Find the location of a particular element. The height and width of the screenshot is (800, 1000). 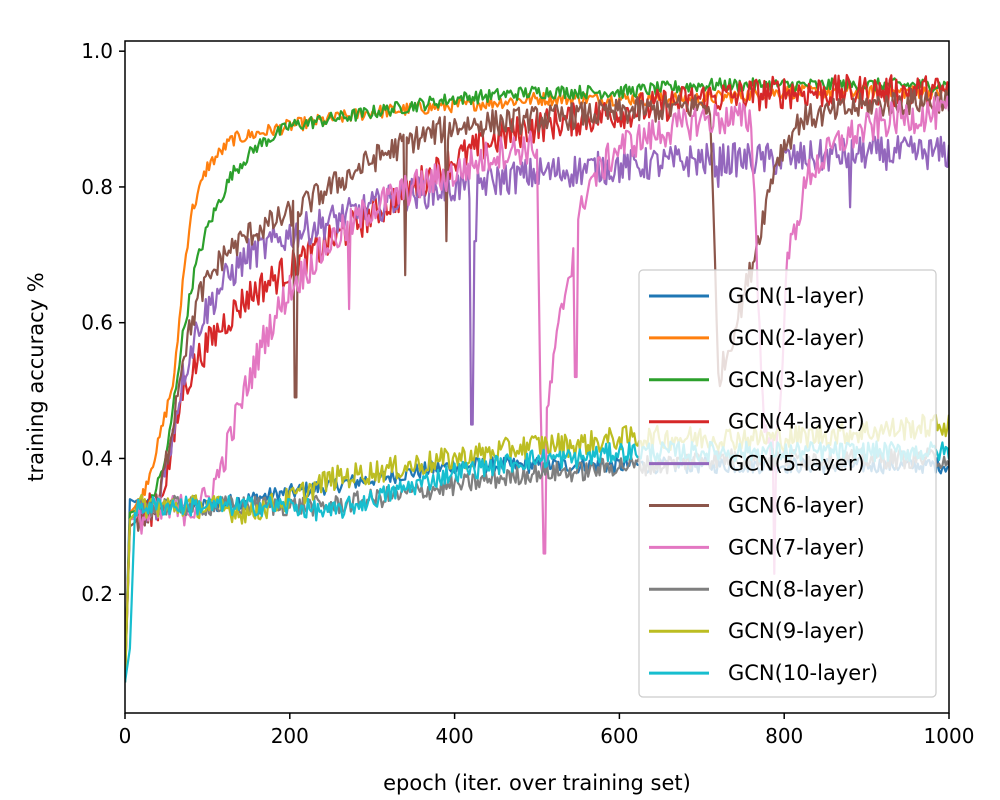

legend-item: GCN(10-layer) is located at coordinates (763, 673).